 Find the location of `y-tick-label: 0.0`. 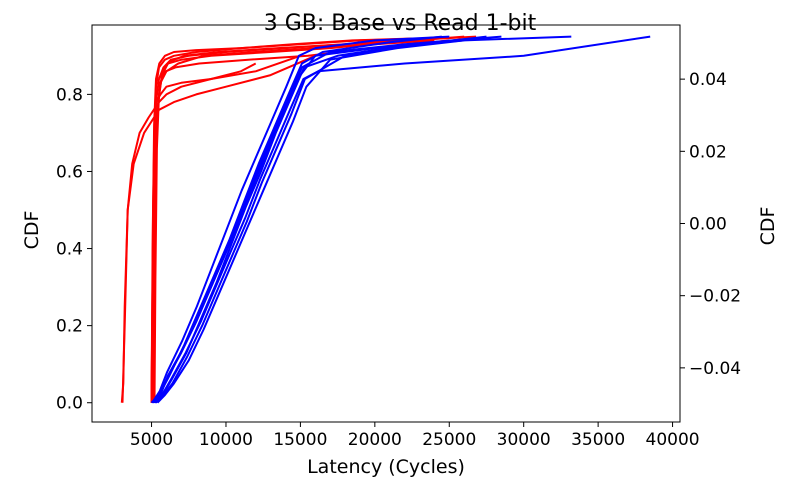

y-tick-label: 0.0 is located at coordinates (69, 404).